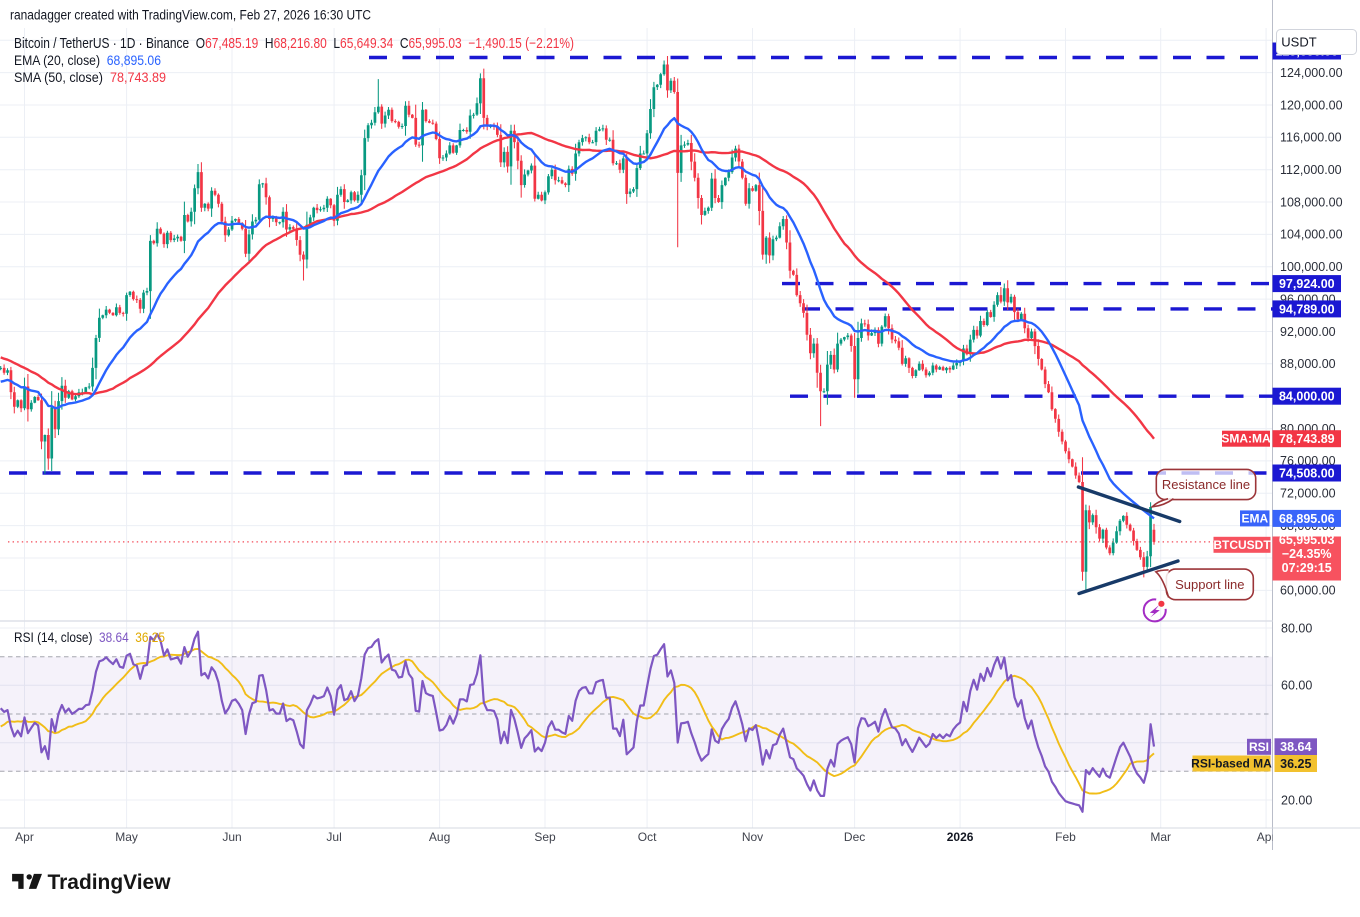 The width and height of the screenshot is (1360, 917). I want to click on svg-text: USDT, so click(1298, 42).